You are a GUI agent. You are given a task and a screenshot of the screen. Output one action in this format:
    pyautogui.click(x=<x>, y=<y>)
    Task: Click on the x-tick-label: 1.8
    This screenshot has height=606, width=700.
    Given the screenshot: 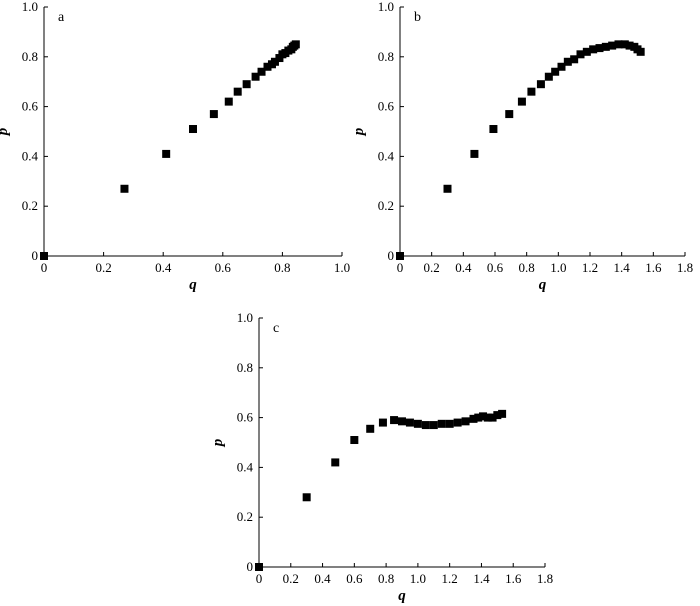 What is the action you would take?
    pyautogui.click(x=685, y=267)
    